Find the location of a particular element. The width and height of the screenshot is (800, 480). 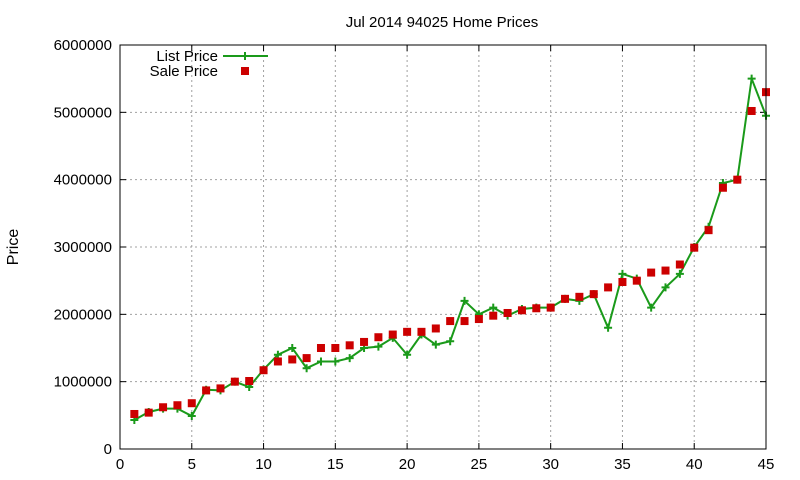

y-tick-label: 4000000 is located at coordinates (83, 180).